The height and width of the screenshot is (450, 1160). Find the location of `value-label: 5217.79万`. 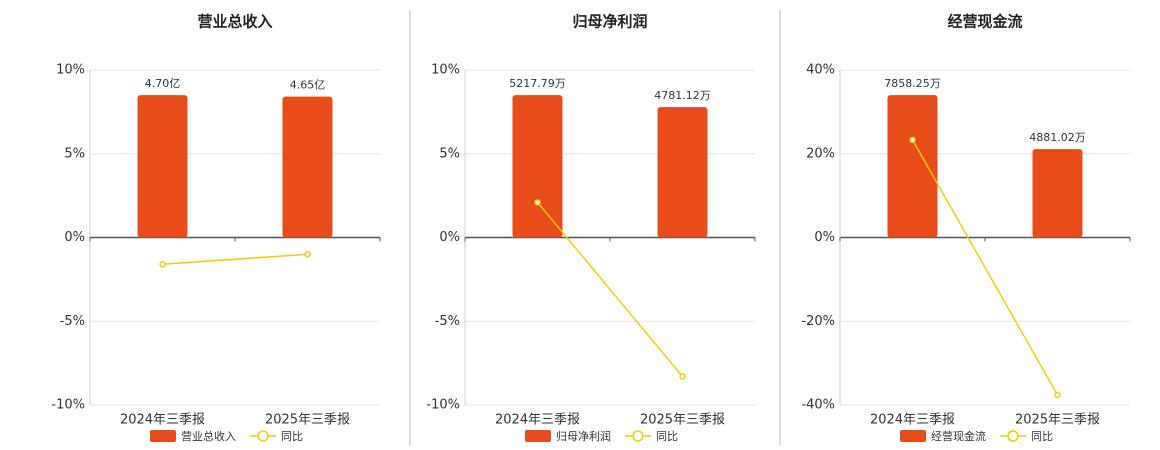

value-label: 5217.79万 is located at coordinates (537, 83).